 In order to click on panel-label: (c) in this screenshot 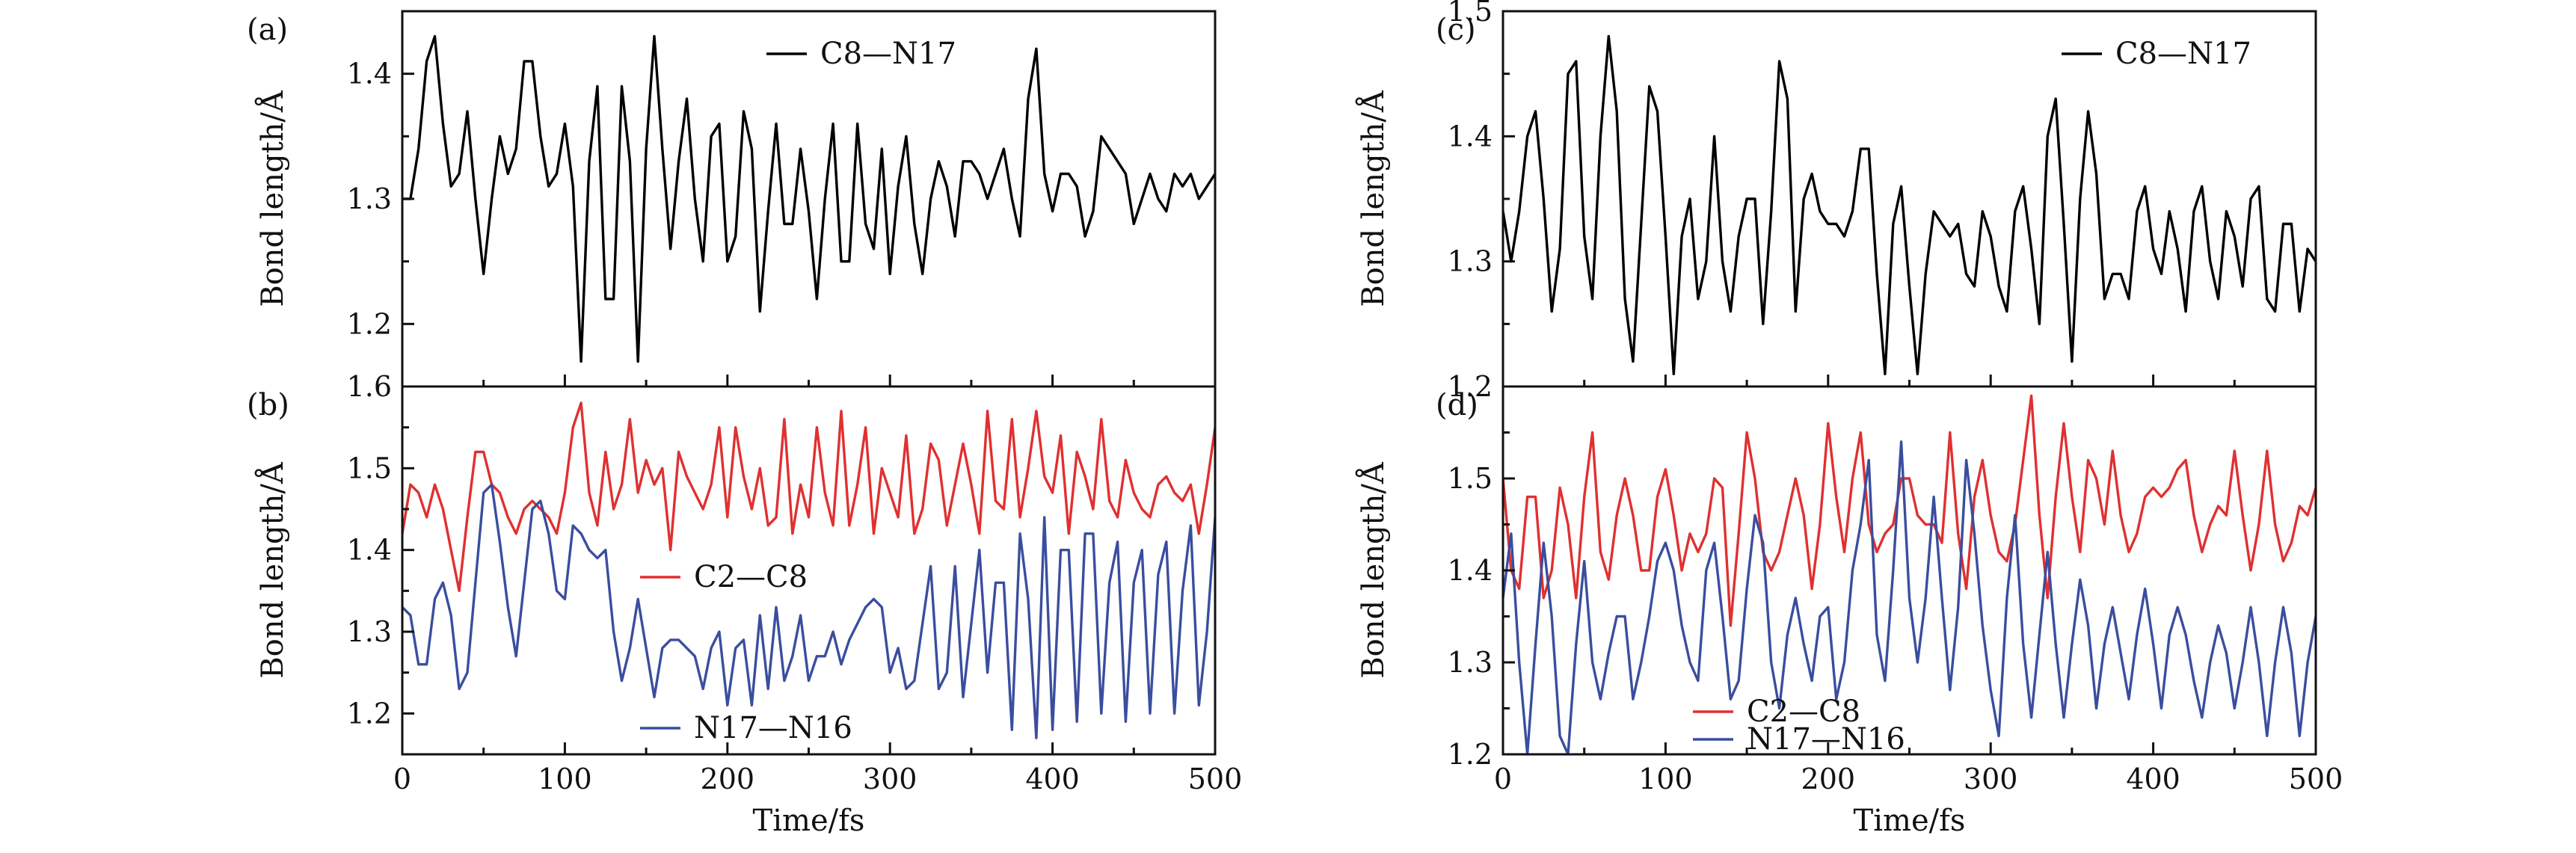, I will do `click(1456, 30)`.